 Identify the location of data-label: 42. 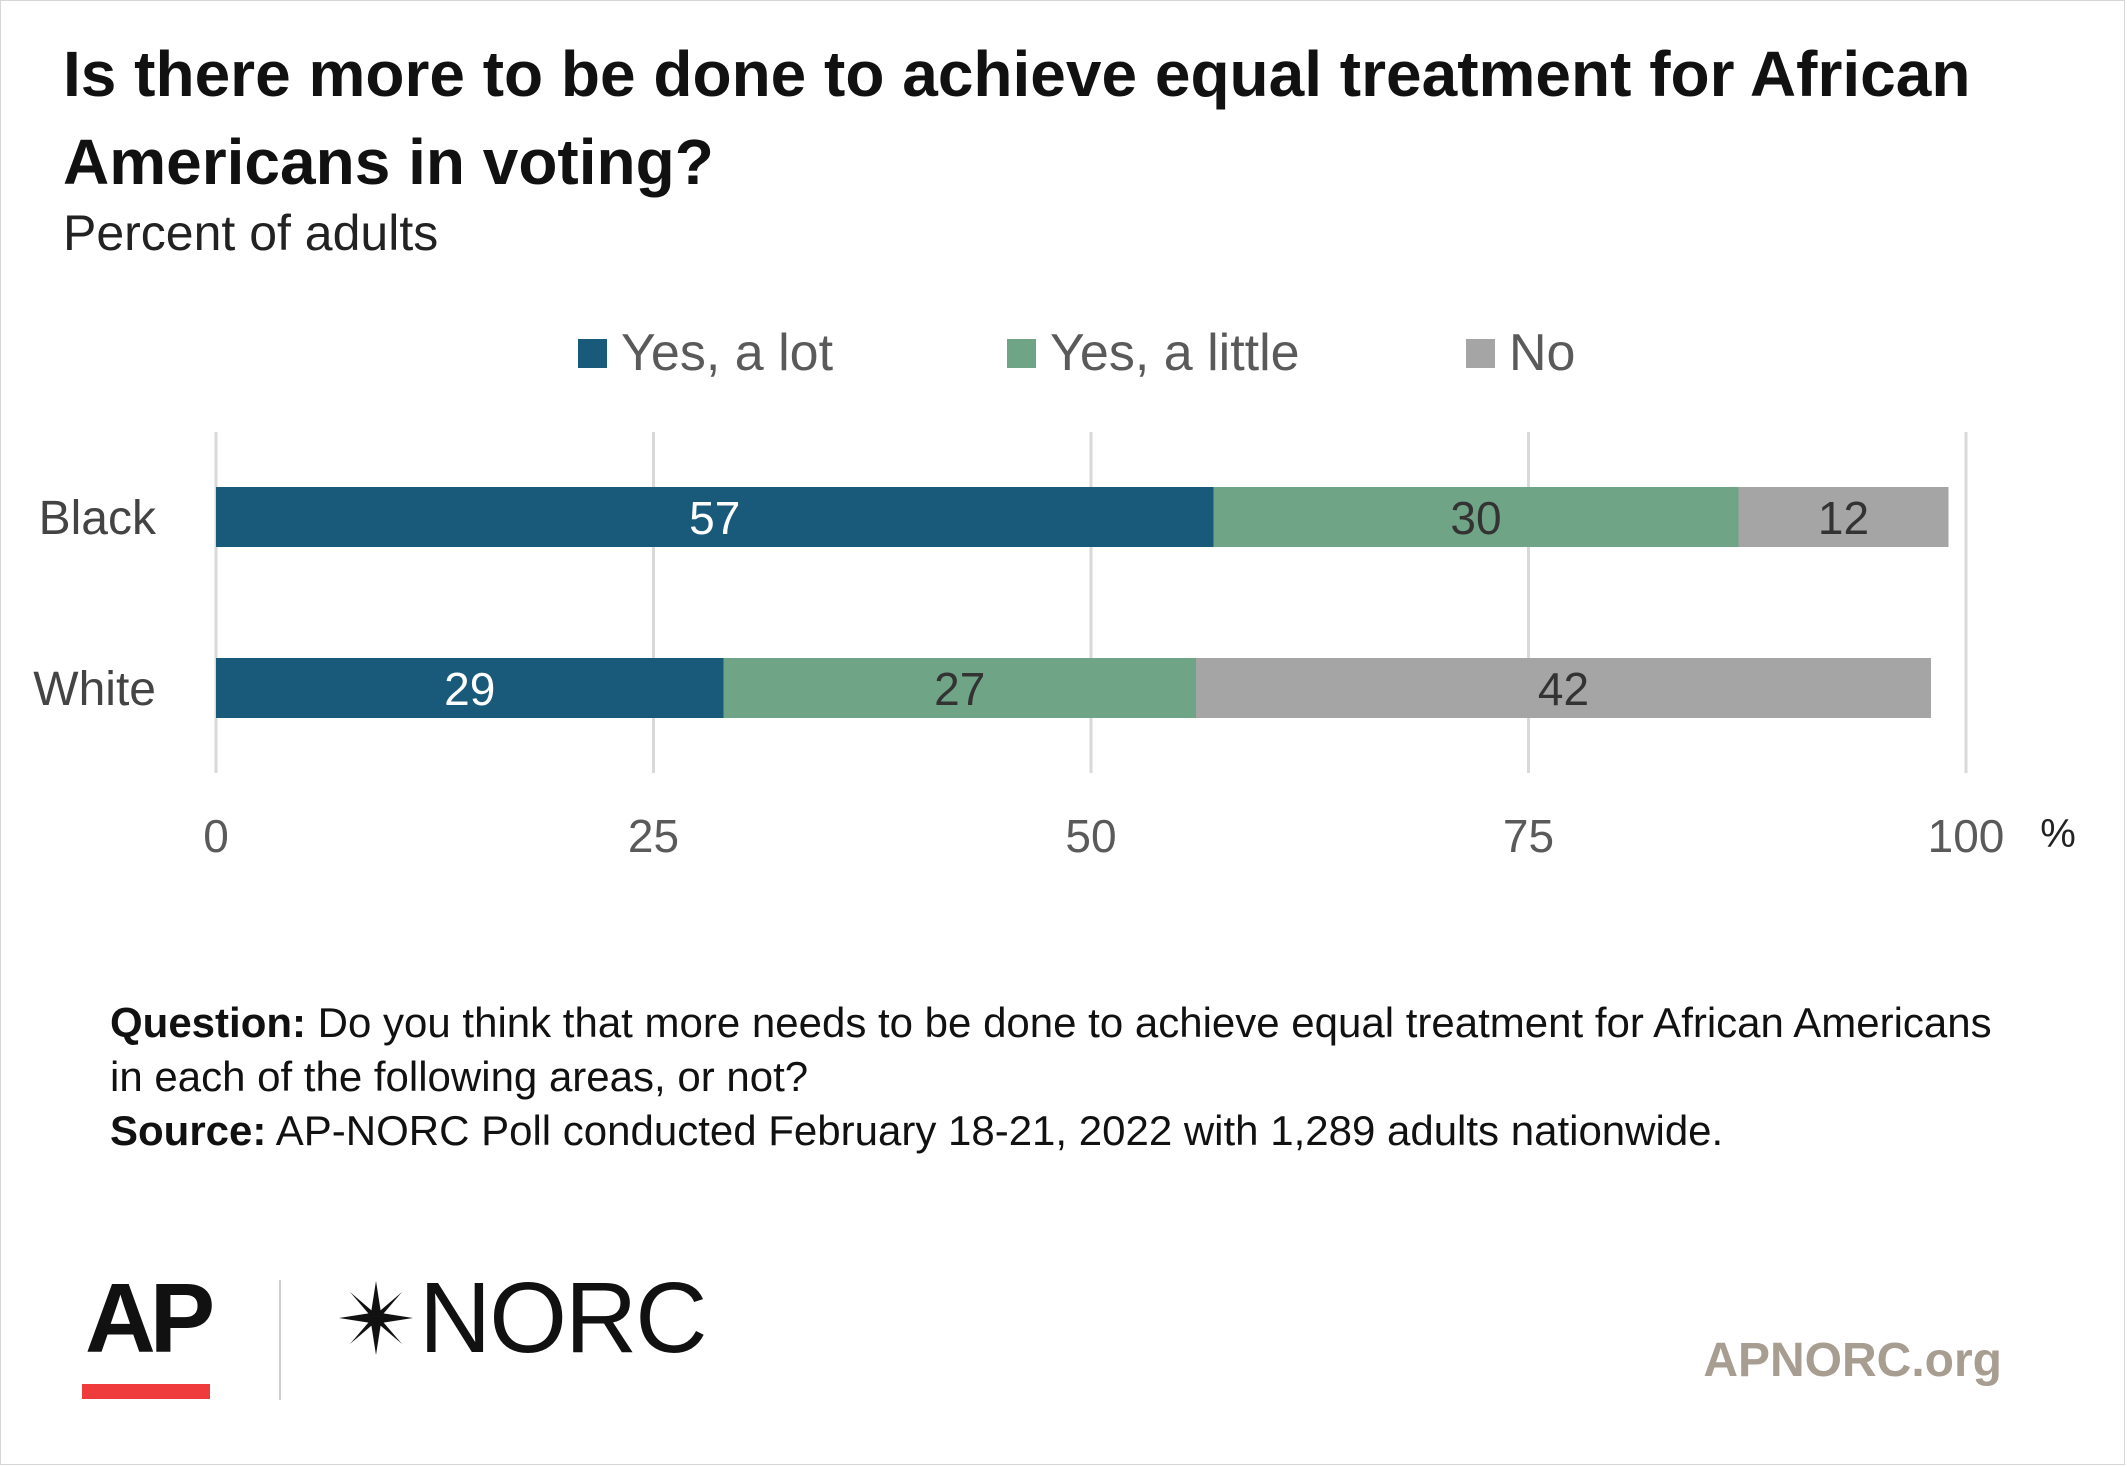
(1563, 689).